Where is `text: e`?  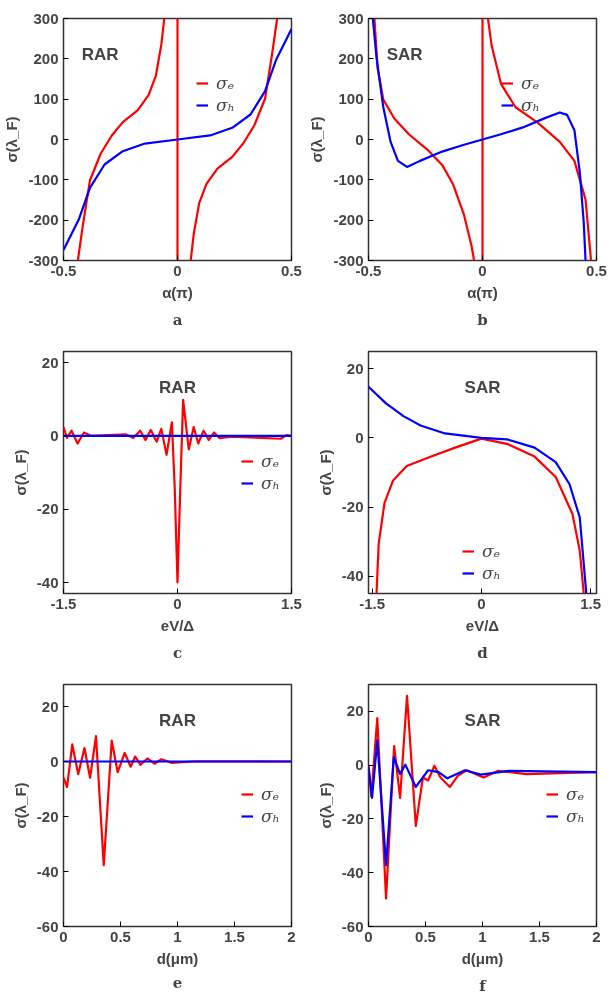 text: e is located at coordinates (177, 982).